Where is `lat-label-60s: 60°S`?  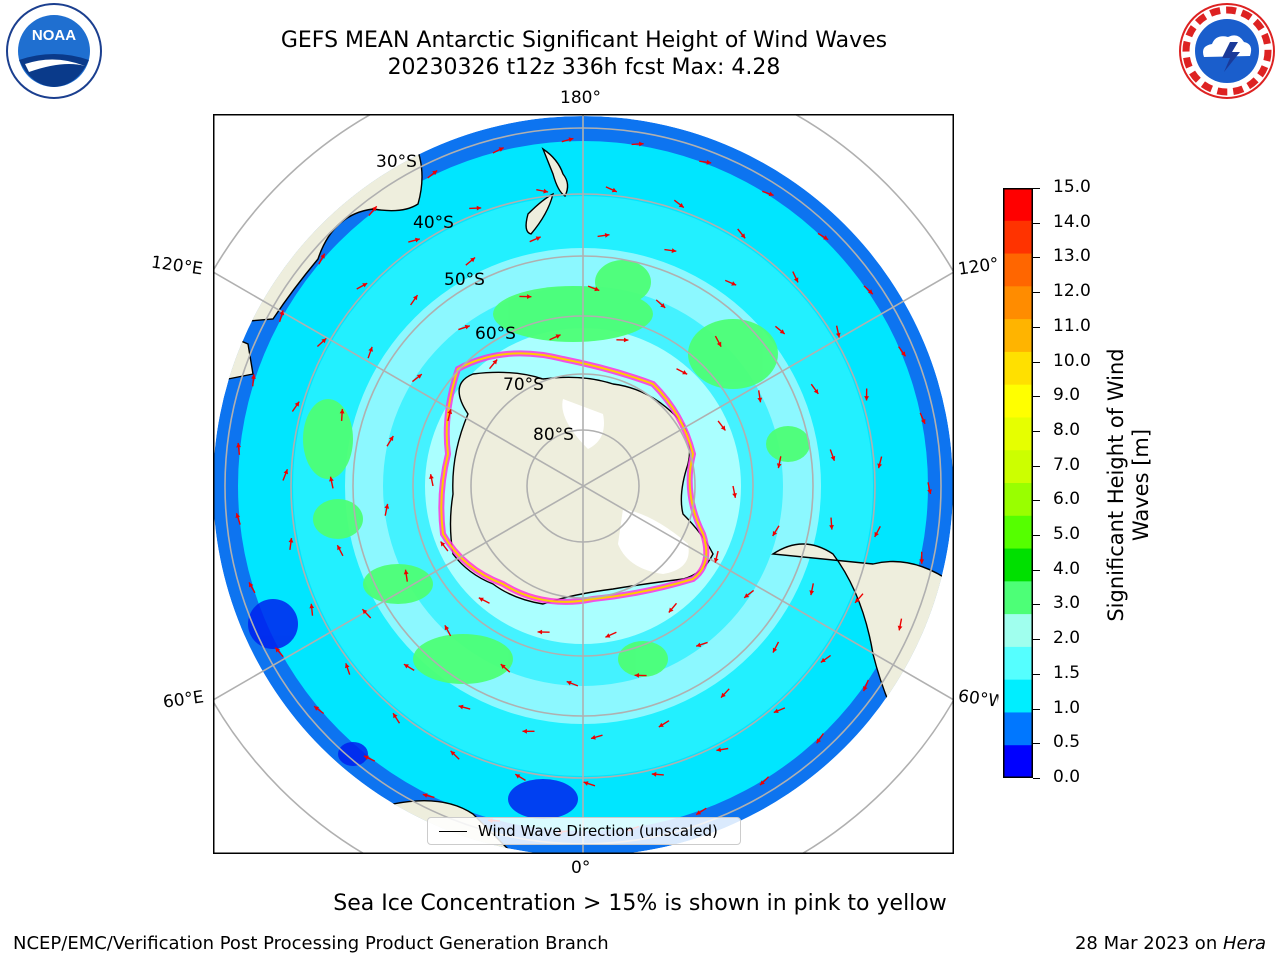
lat-label-60s: 60°S is located at coordinates (495, 334).